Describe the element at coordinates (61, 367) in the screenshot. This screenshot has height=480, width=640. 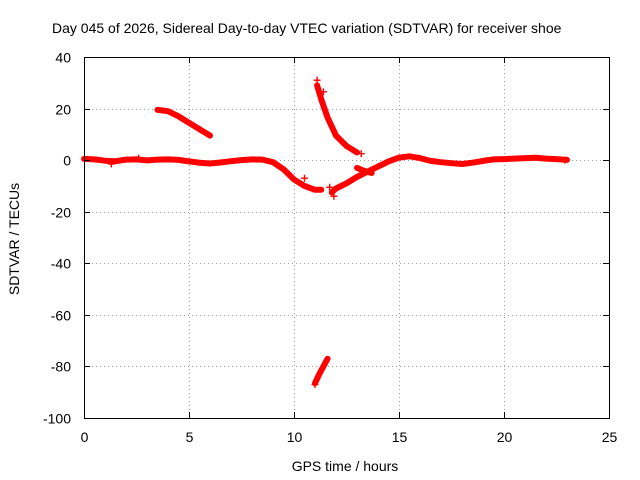
I see `y-tick-label: -80` at that location.